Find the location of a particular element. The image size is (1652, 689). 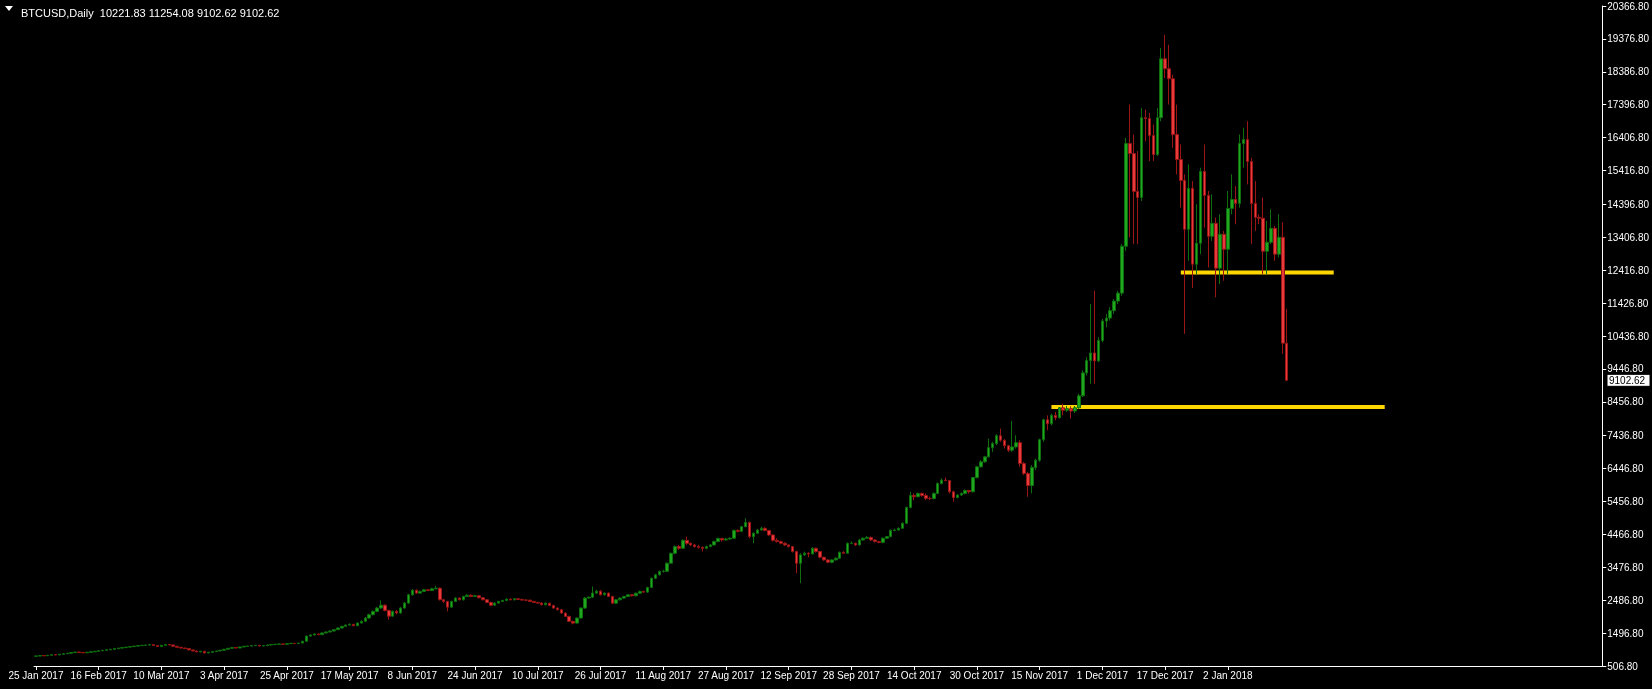

y-tick-label: 14396.80 is located at coordinates (1628, 204).